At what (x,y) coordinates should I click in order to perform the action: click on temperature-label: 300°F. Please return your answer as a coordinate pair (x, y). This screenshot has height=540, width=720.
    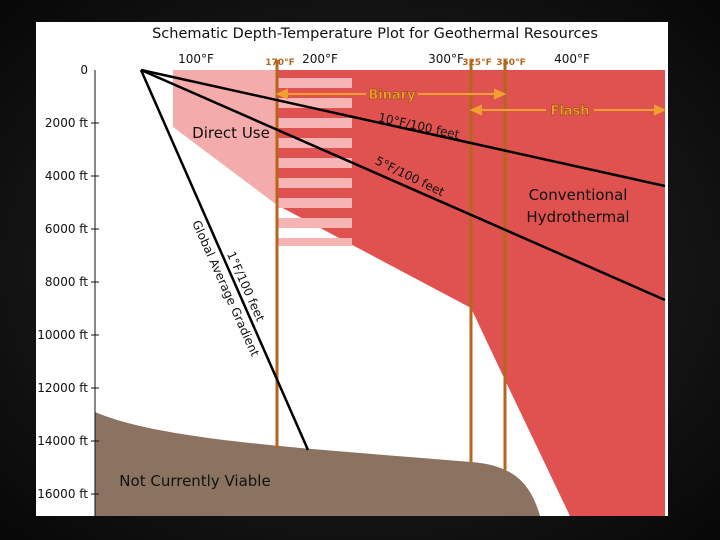
    Looking at the image, I should click on (446, 59).